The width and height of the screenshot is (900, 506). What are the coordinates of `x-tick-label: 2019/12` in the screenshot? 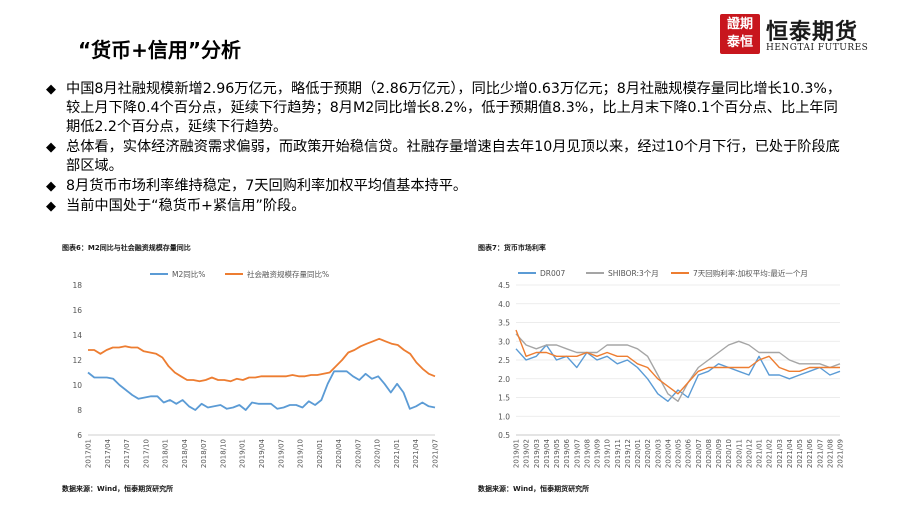 It's located at (628, 453).